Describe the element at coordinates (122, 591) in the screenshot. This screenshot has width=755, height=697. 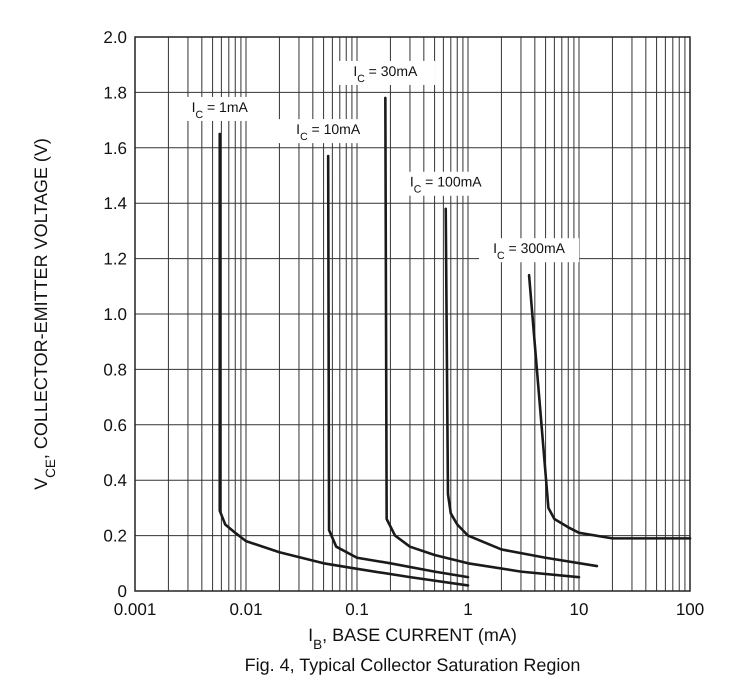
I see `y-tick-label: 0` at that location.